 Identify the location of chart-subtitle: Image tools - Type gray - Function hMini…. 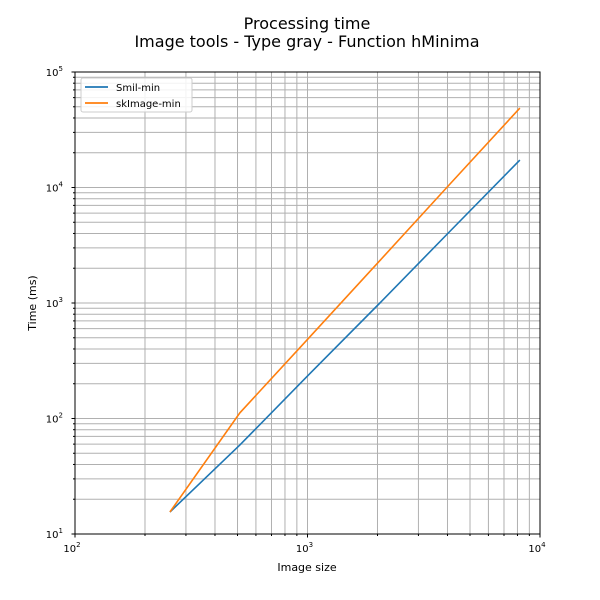
(306, 41).